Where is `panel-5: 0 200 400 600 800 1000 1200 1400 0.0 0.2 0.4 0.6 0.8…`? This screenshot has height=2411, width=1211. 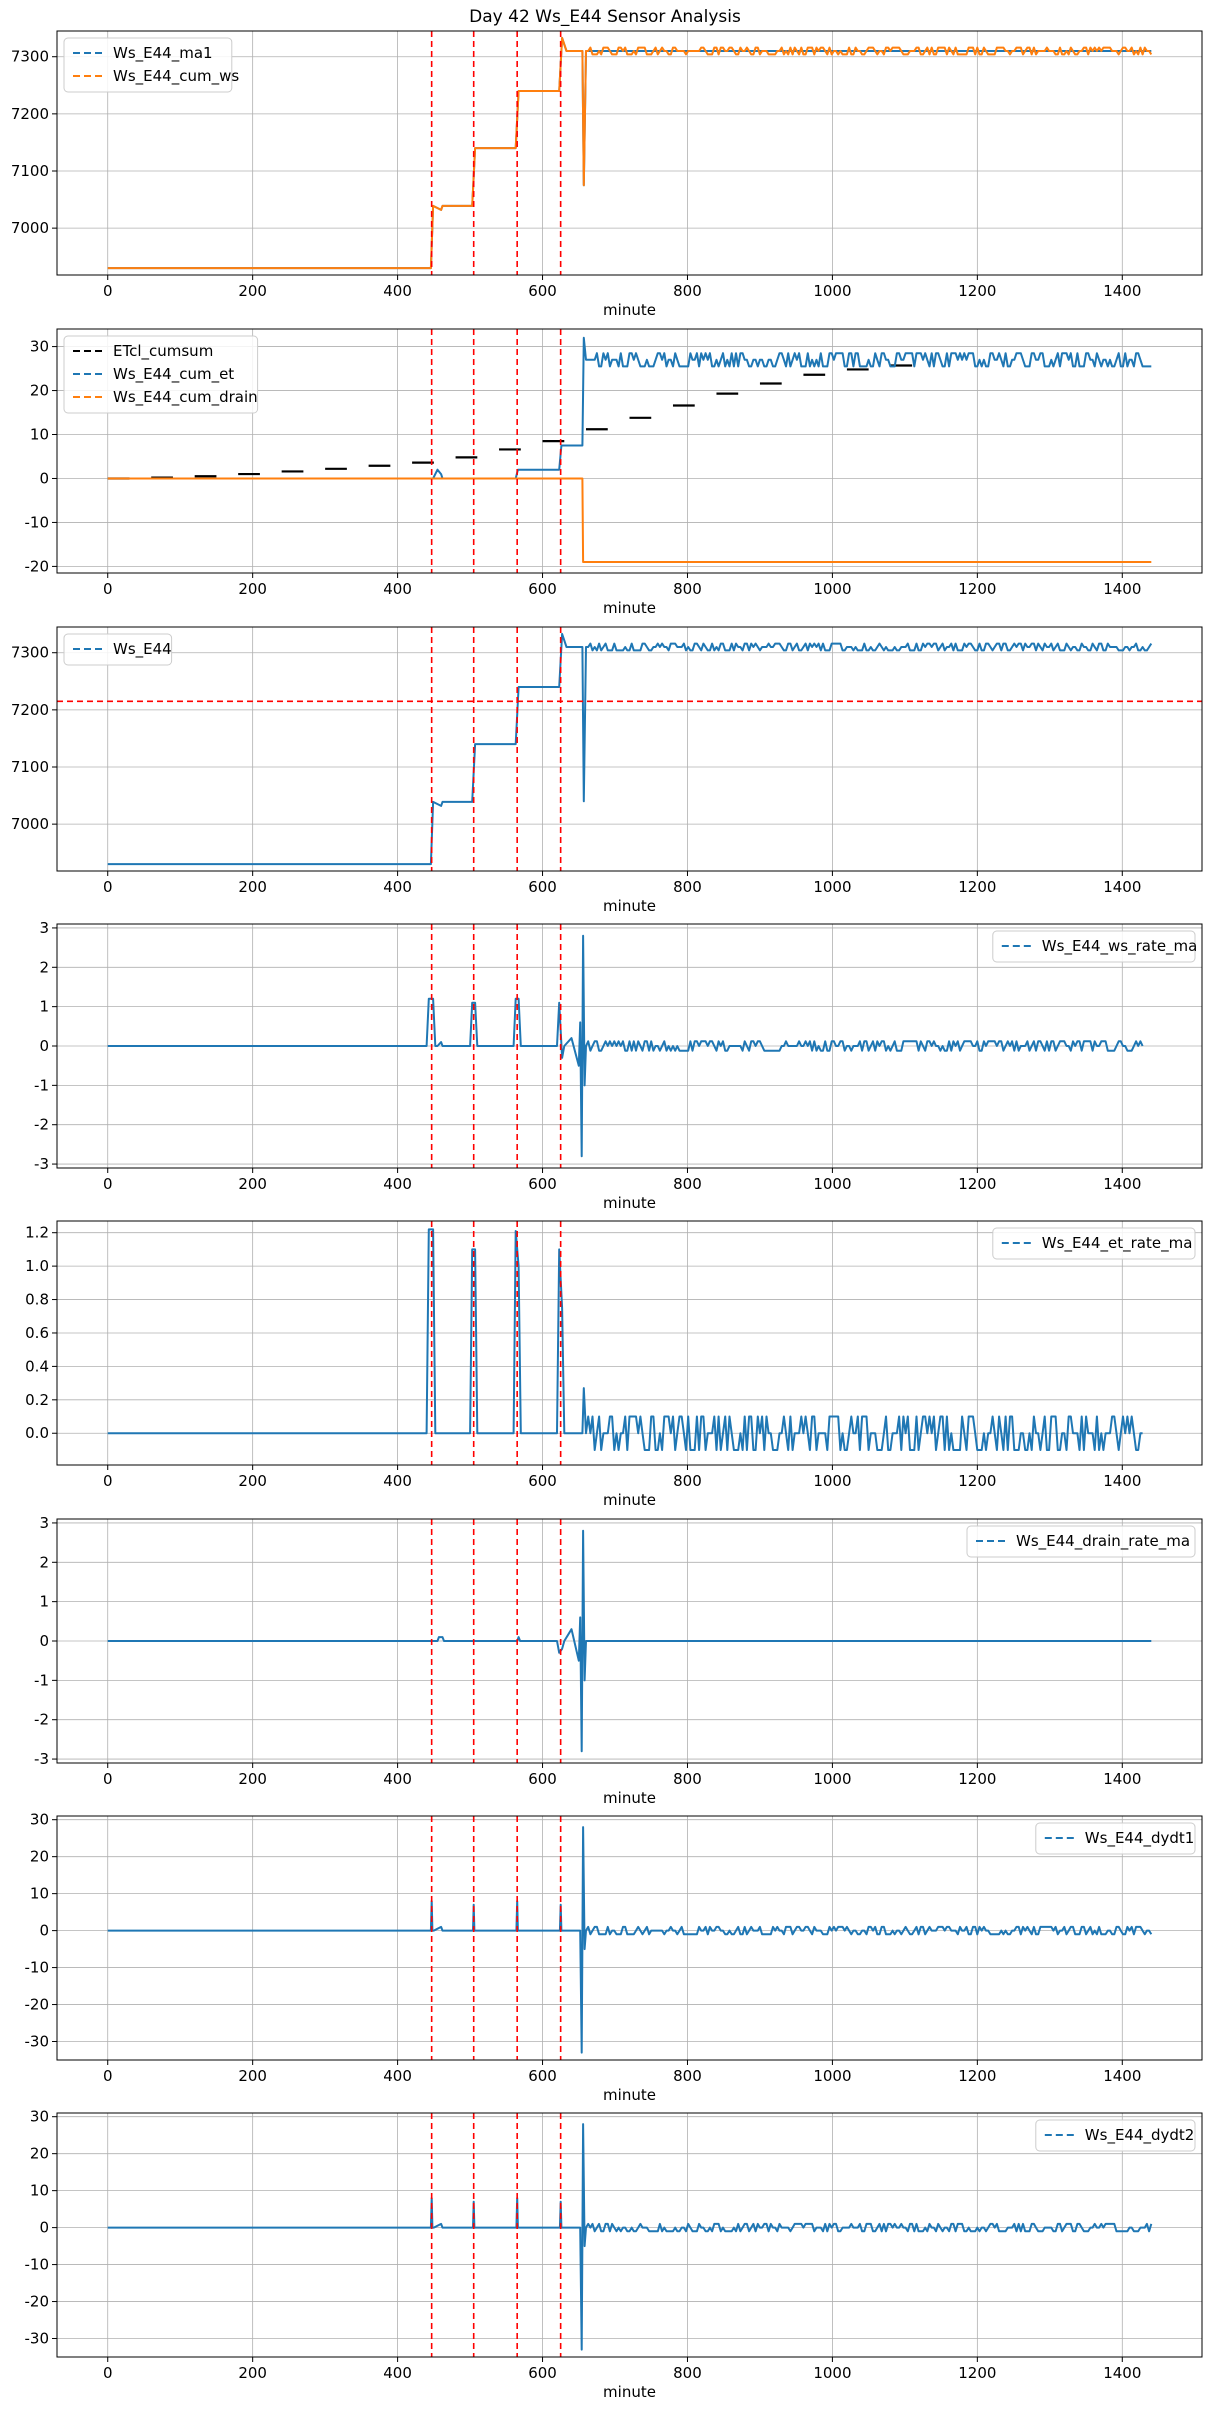
panel-5: 0 200 400 600 800 1000 1200 1400 0.0 0.2 0.4 0.6 0.8… is located at coordinates (614, 1364).